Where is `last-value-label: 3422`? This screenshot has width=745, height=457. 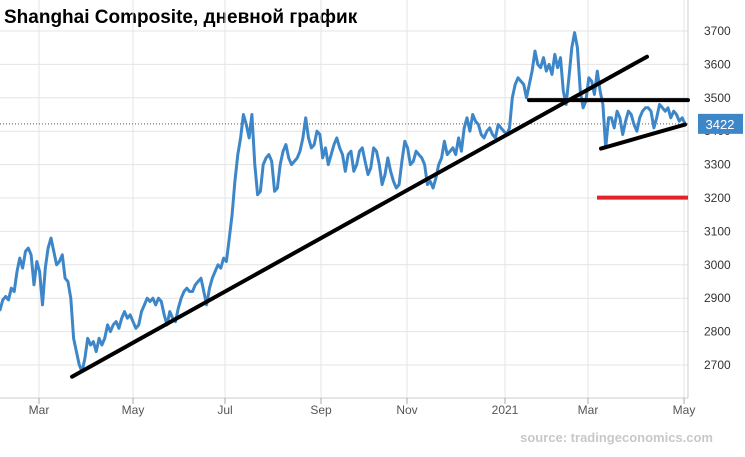
last-value-label: 3422 is located at coordinates (720, 124).